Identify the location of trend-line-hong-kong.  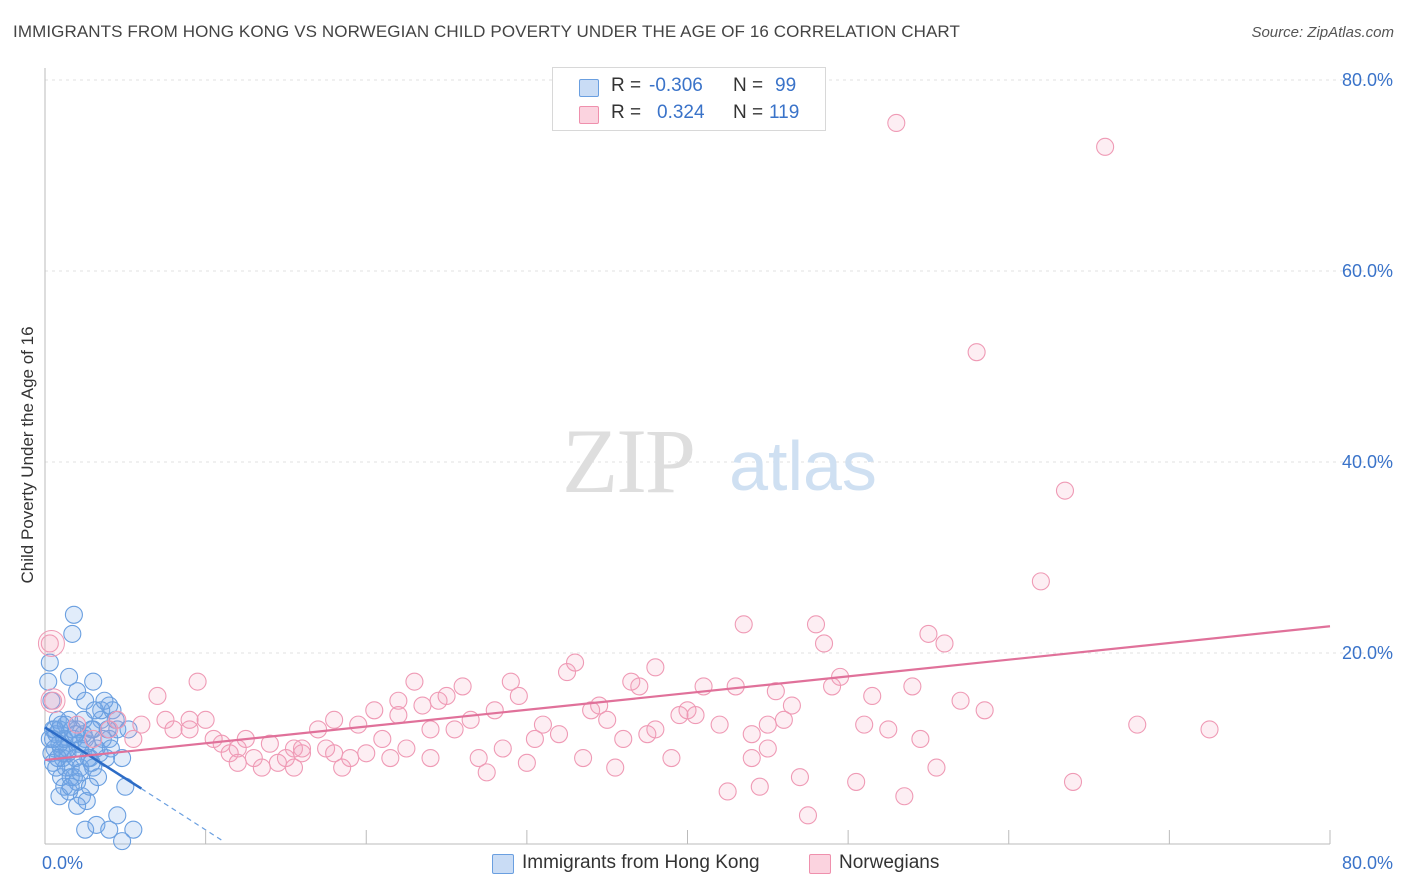
(93, 758).